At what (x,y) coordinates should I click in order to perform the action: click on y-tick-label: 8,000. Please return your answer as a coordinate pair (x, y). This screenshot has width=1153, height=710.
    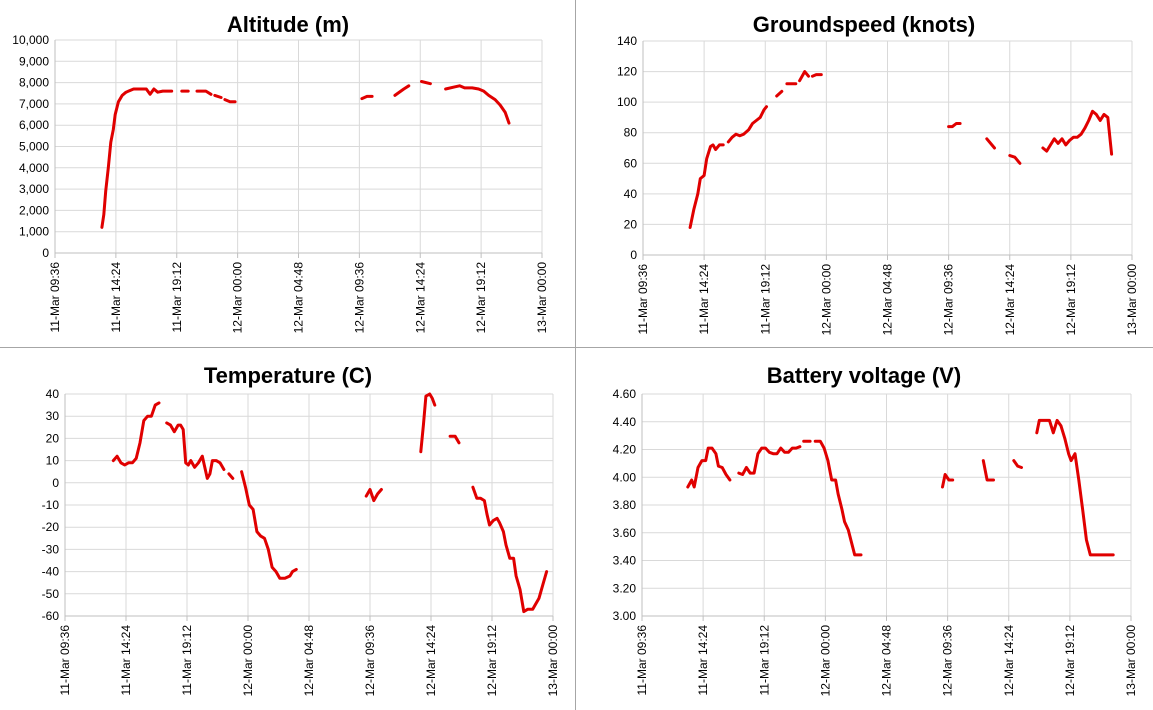
    Looking at the image, I should click on (34, 83).